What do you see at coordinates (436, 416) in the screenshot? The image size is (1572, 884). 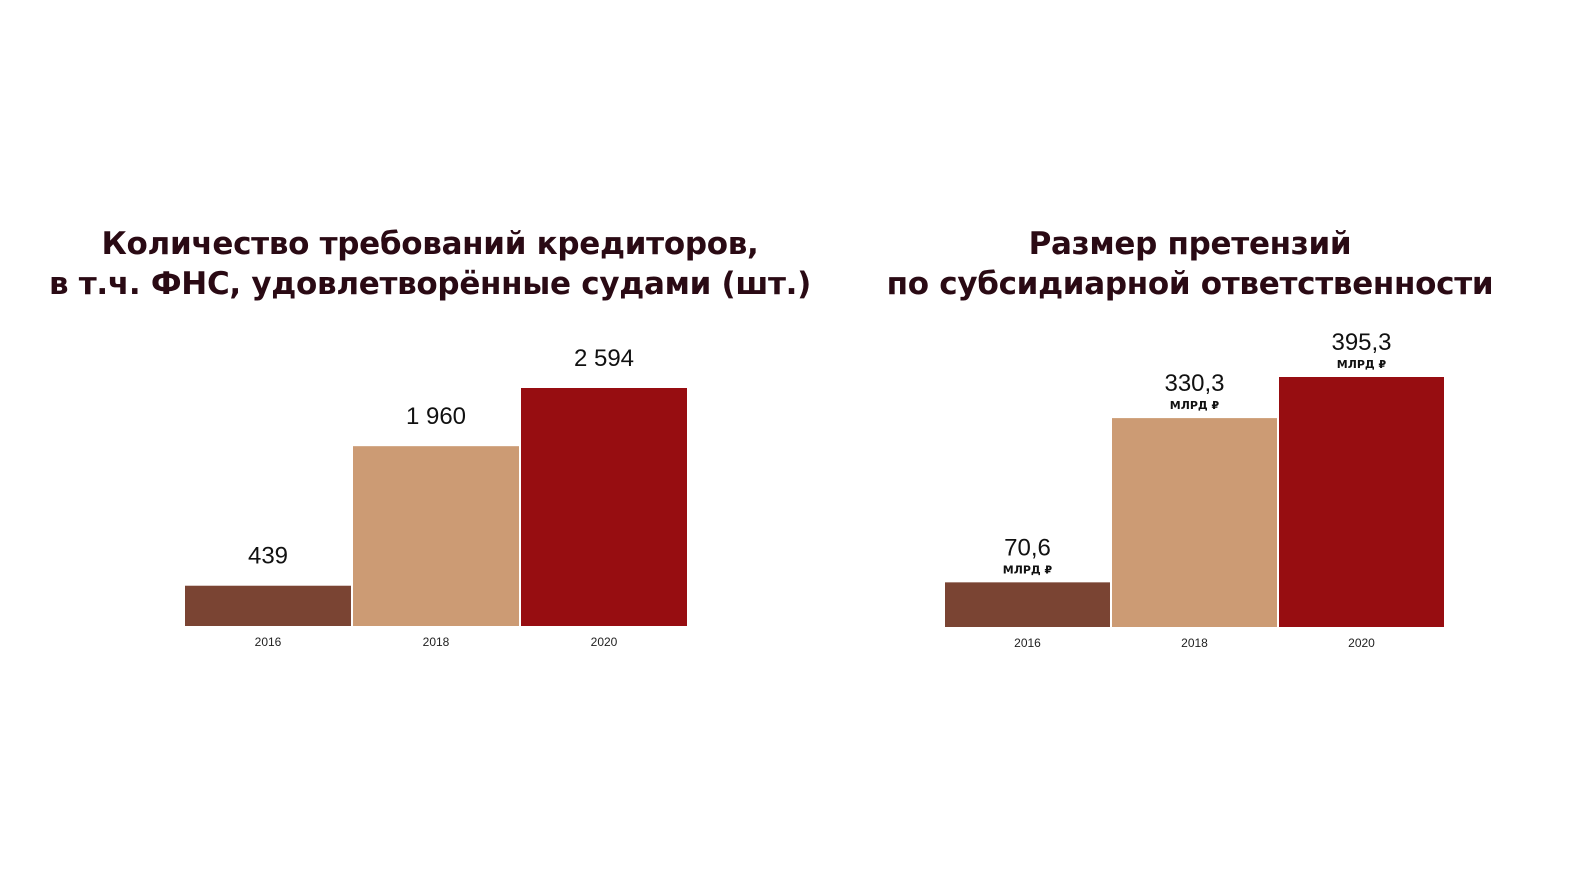 I see `data-label: 1 960` at bounding box center [436, 416].